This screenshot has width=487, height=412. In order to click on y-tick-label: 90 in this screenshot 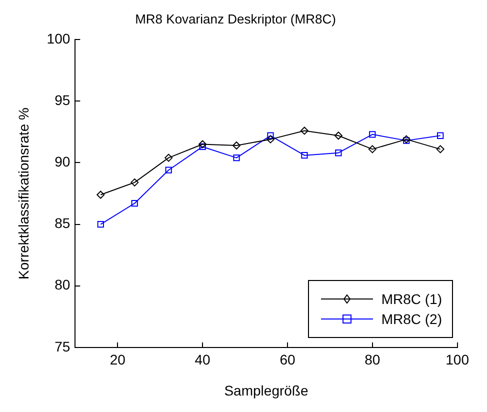, I will do `click(62, 162)`.